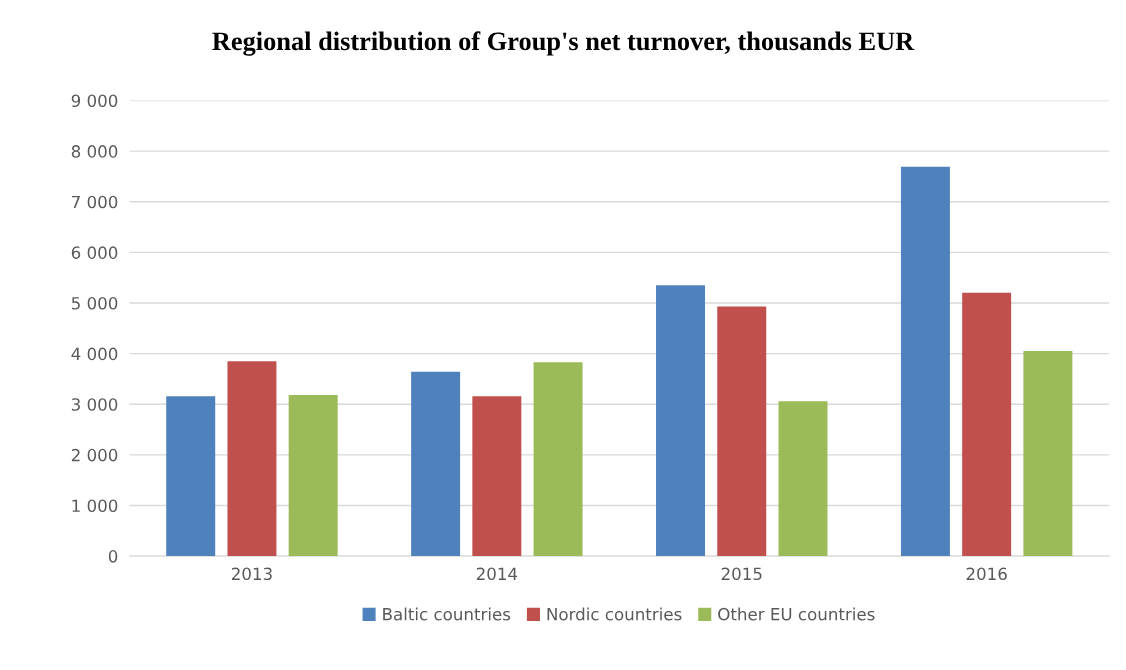  What do you see at coordinates (94, 101) in the screenshot?
I see `y-tick-label: 9 000` at bounding box center [94, 101].